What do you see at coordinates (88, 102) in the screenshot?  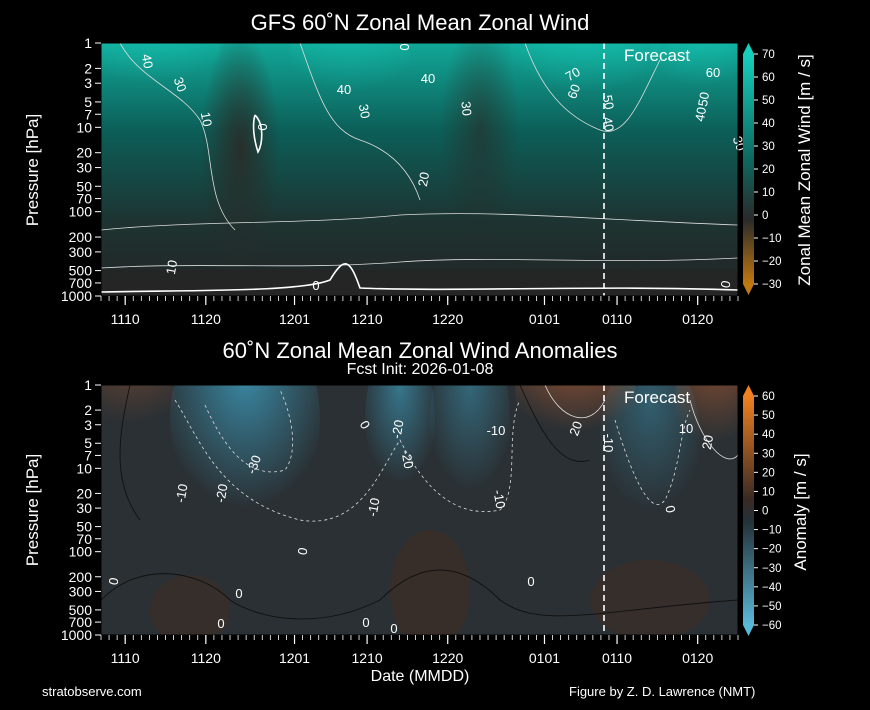 I see `top-ytick-label: 5` at bounding box center [88, 102].